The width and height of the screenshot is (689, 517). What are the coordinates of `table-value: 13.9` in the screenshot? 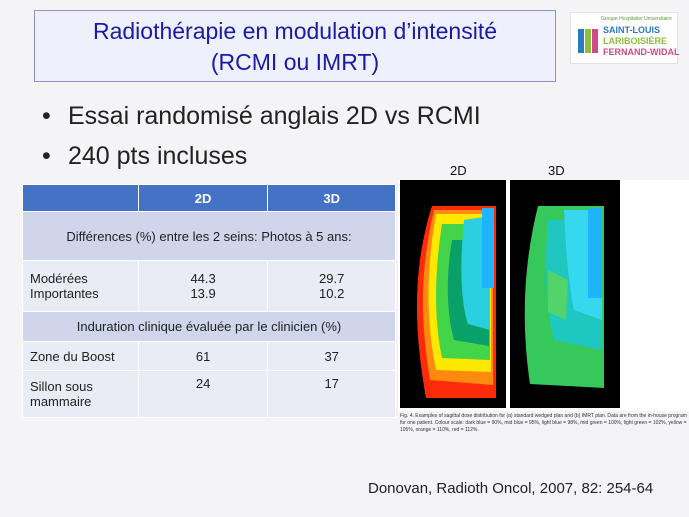 It's located at (203, 293).